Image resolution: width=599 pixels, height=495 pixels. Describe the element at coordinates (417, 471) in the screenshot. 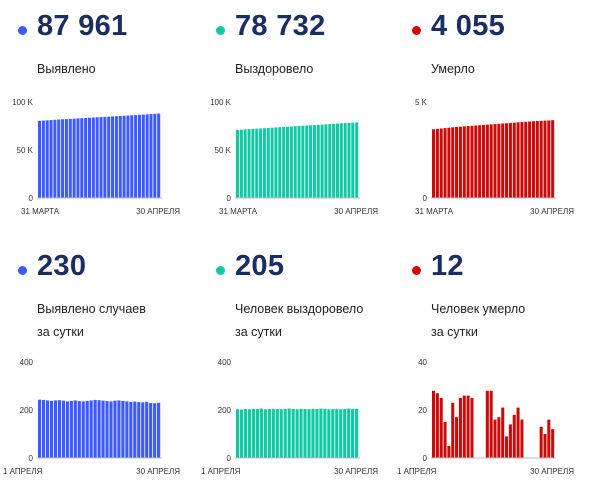

I see `deaths-daily-xtick-label-start: 1 АПРЕЛЯ` at that location.